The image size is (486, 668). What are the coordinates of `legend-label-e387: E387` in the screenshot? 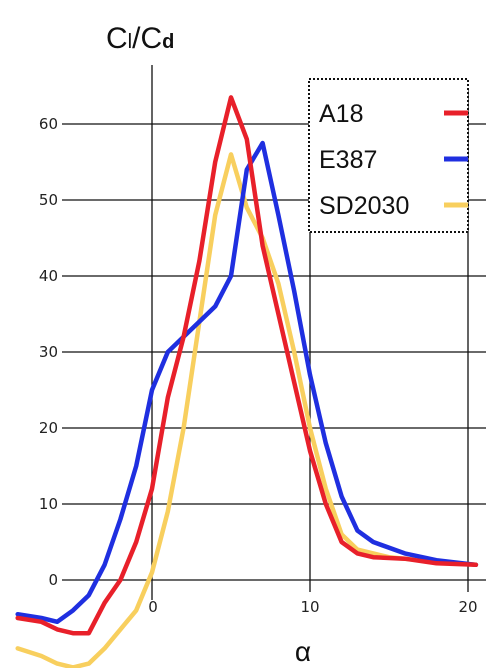 It's located at (348, 160).